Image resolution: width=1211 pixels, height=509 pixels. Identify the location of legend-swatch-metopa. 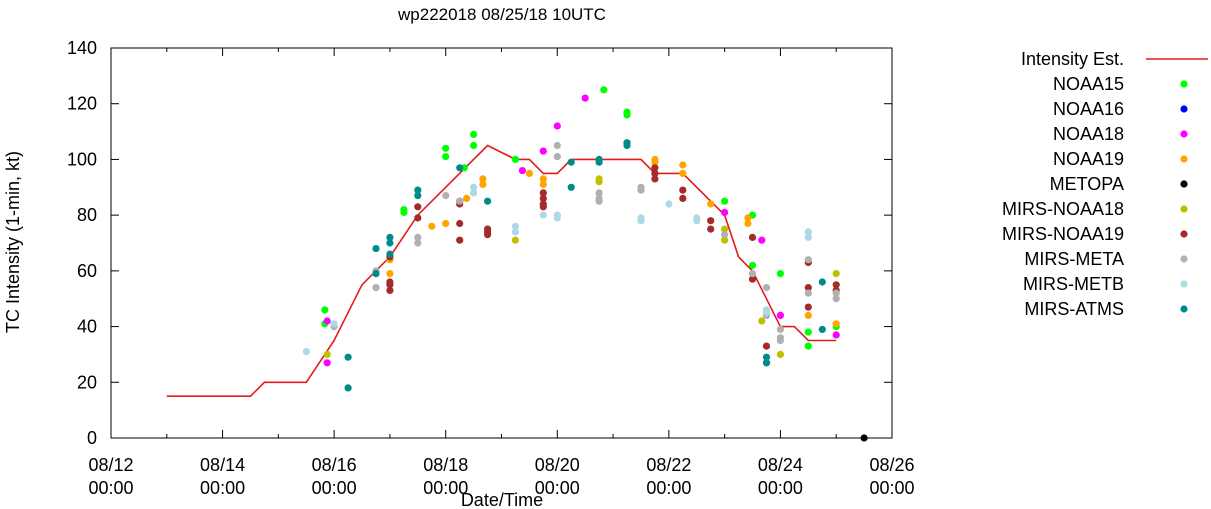
(1184, 184).